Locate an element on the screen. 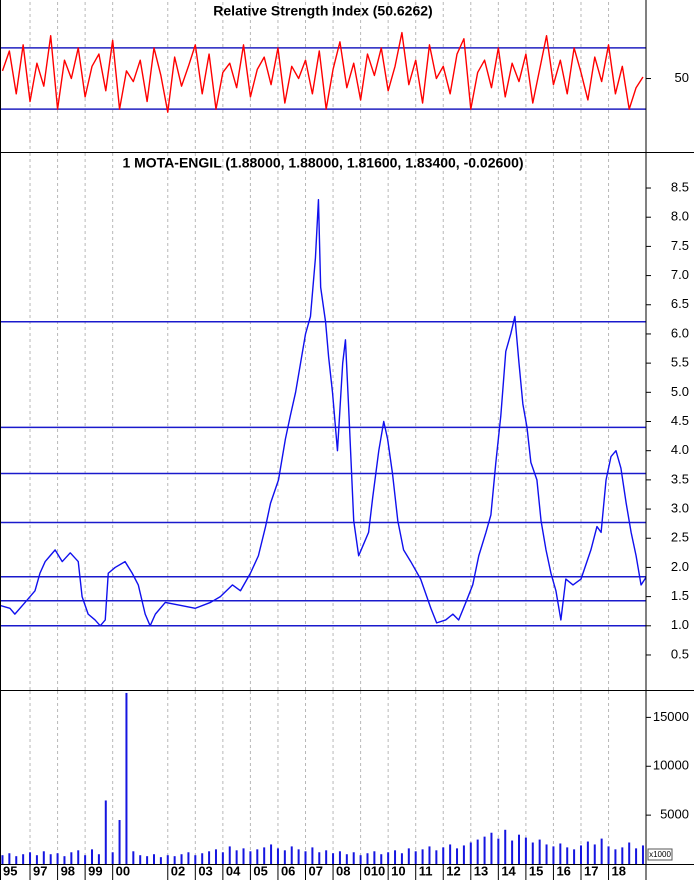  unit-label: x1000 is located at coordinates (660, 854).